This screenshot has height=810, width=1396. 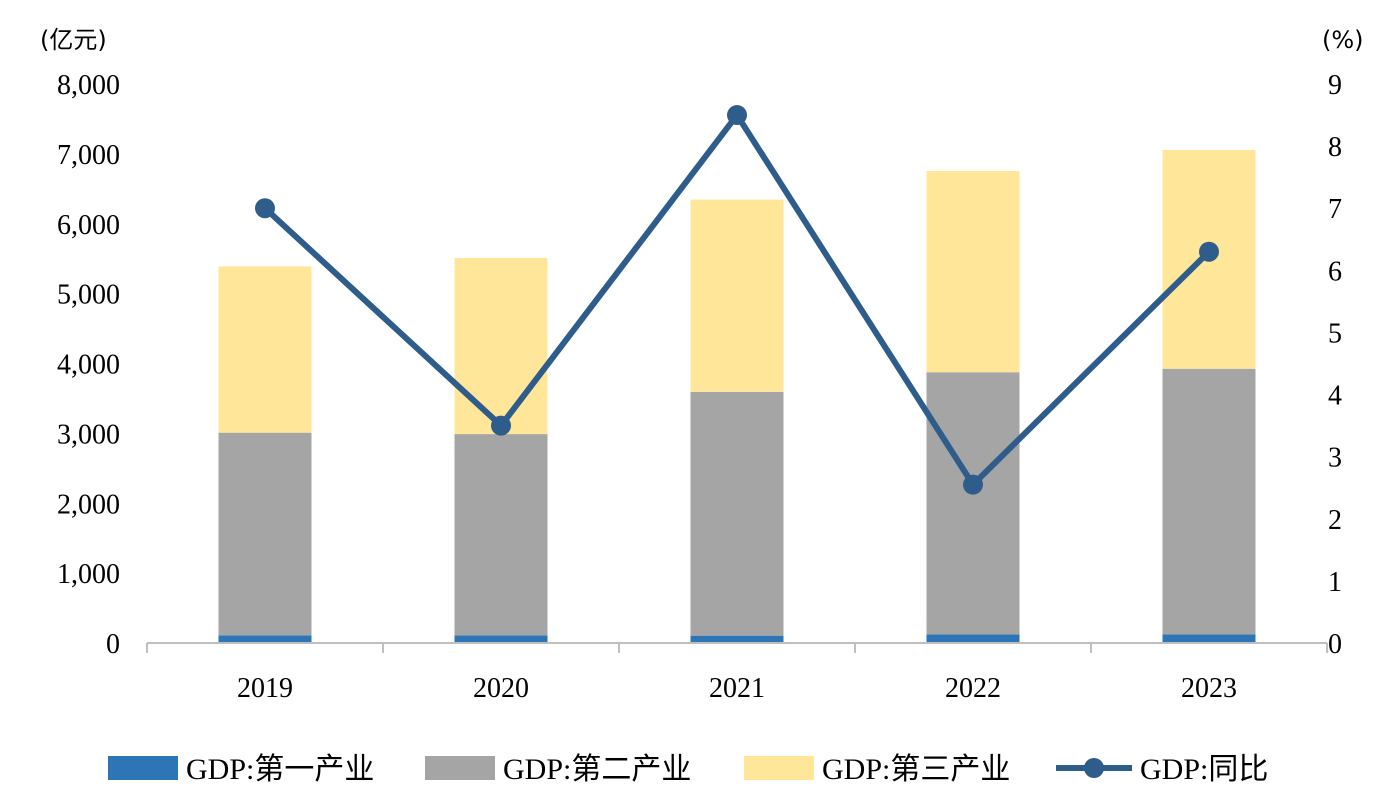 I want to click on legend-item-2: GDP:第二产业, so click(x=558, y=769).